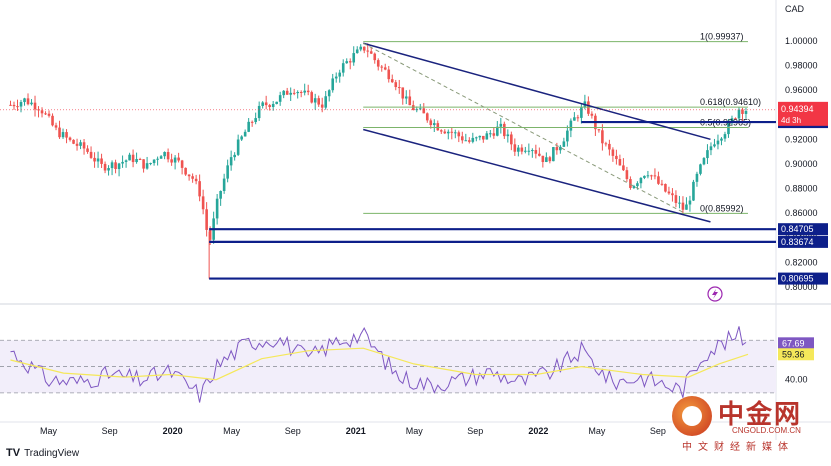 The height and width of the screenshot is (466, 831). Describe the element at coordinates (181, 51) in the screenshot. I see `logo-suffix: .com` at that location.